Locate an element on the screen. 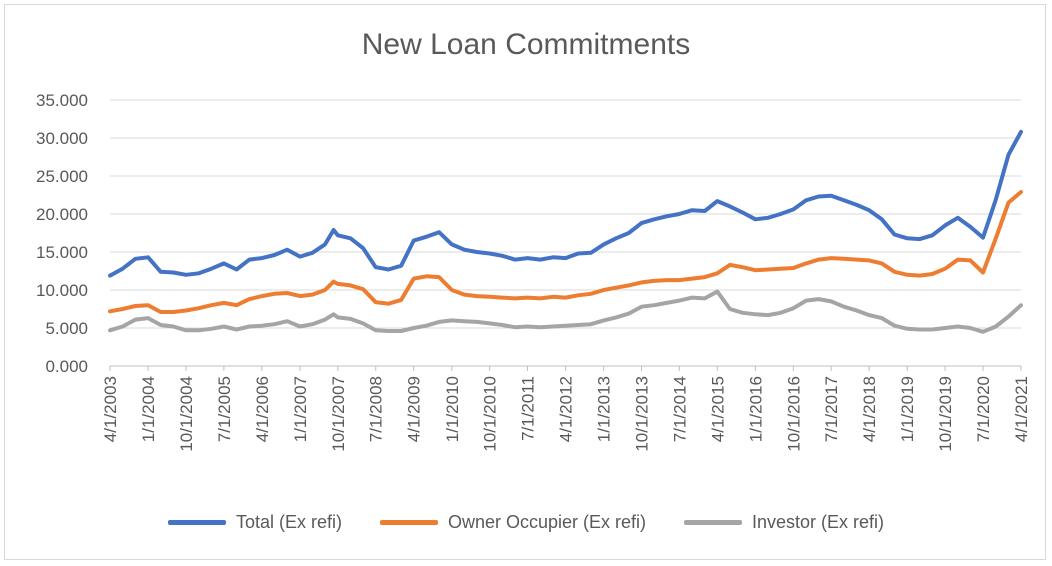  x-tick-label: 4/1/2012 is located at coordinates (566, 409).